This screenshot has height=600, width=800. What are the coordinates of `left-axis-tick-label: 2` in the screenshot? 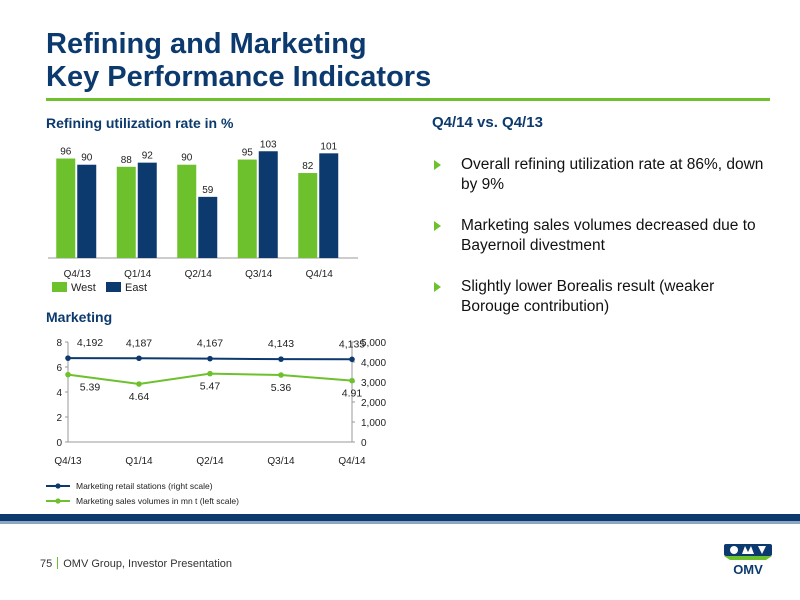 It's located at (59, 418).